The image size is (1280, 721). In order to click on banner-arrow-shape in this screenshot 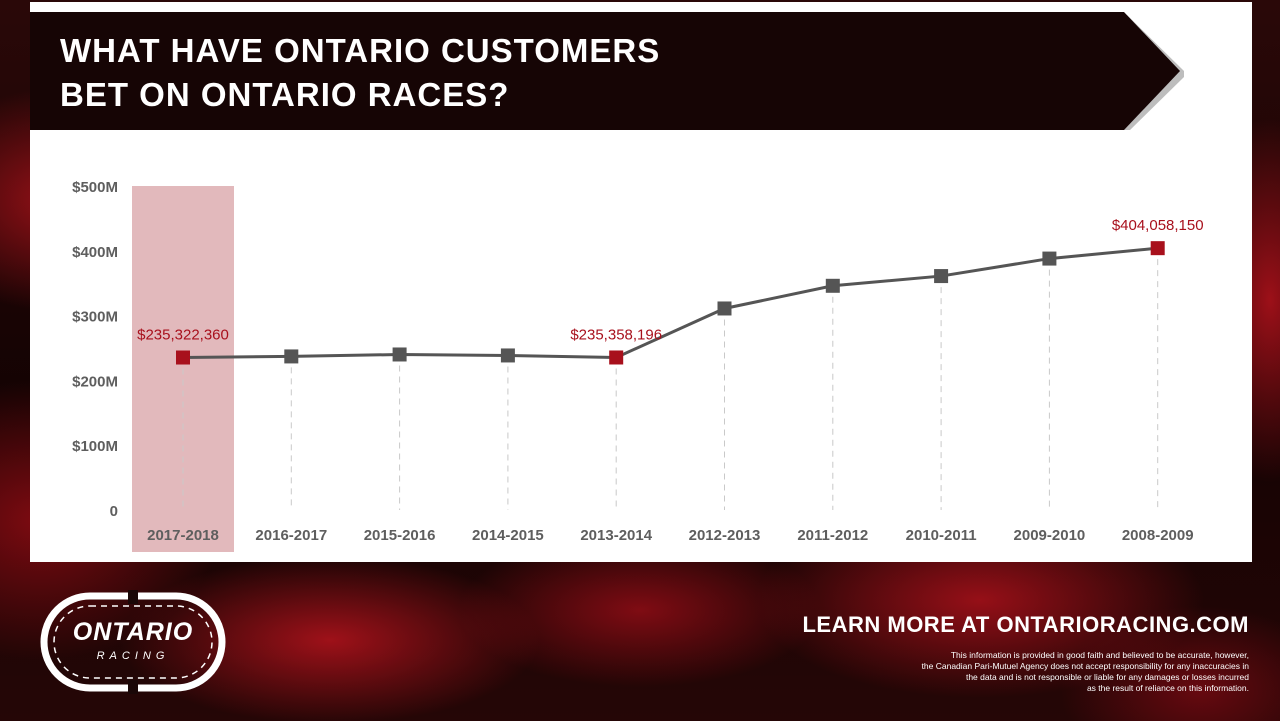, I will do `click(607, 71)`.